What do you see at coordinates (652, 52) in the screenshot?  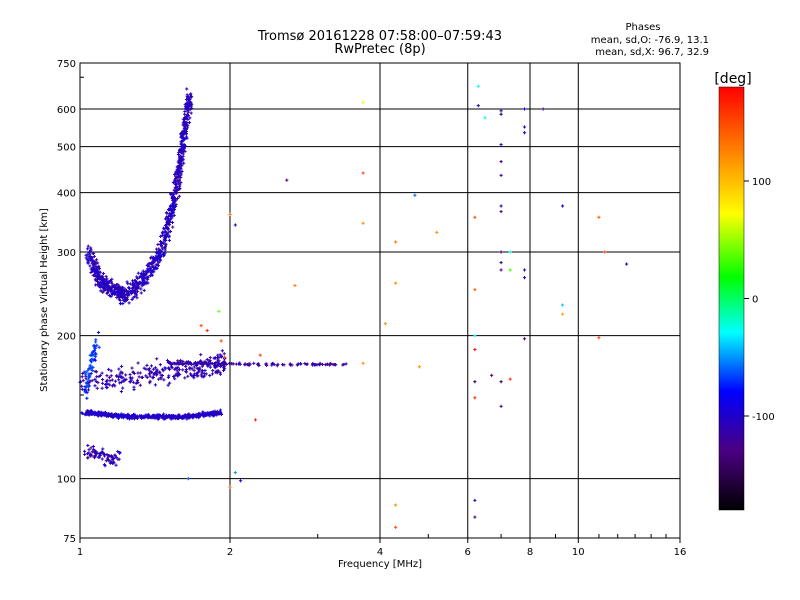 I see `phase-stats-x: mean, sd,X: 96.7, 32.9` at bounding box center [652, 52].